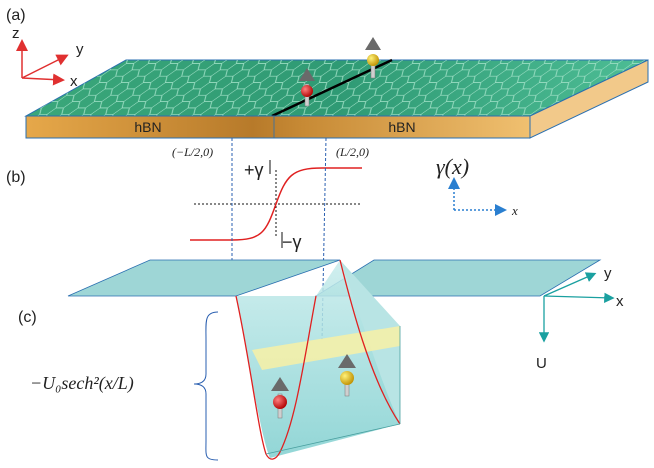 Image resolution: width=654 pixels, height=468 pixels. What do you see at coordinates (580, 318) in the screenshot?
I see `axes-c: y x U` at bounding box center [580, 318].